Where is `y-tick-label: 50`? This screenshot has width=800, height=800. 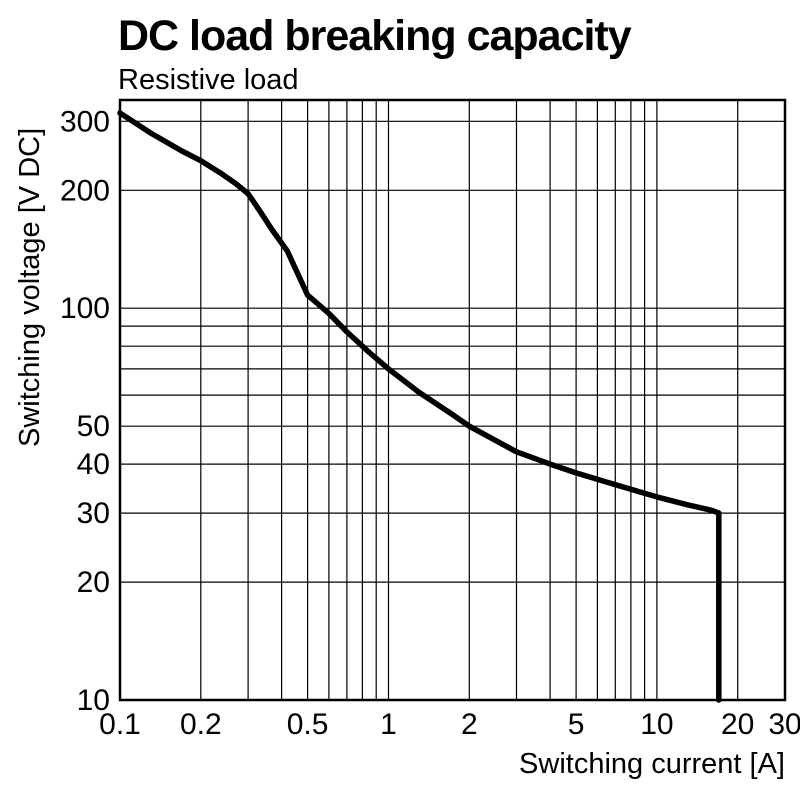
y-tick-label: 50 is located at coordinates (93, 426).